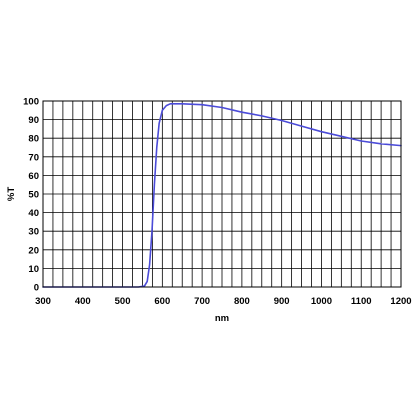 This screenshot has height=416, width=416. What do you see at coordinates (31, 102) in the screenshot?
I see `y-tick-label: 100` at bounding box center [31, 102].